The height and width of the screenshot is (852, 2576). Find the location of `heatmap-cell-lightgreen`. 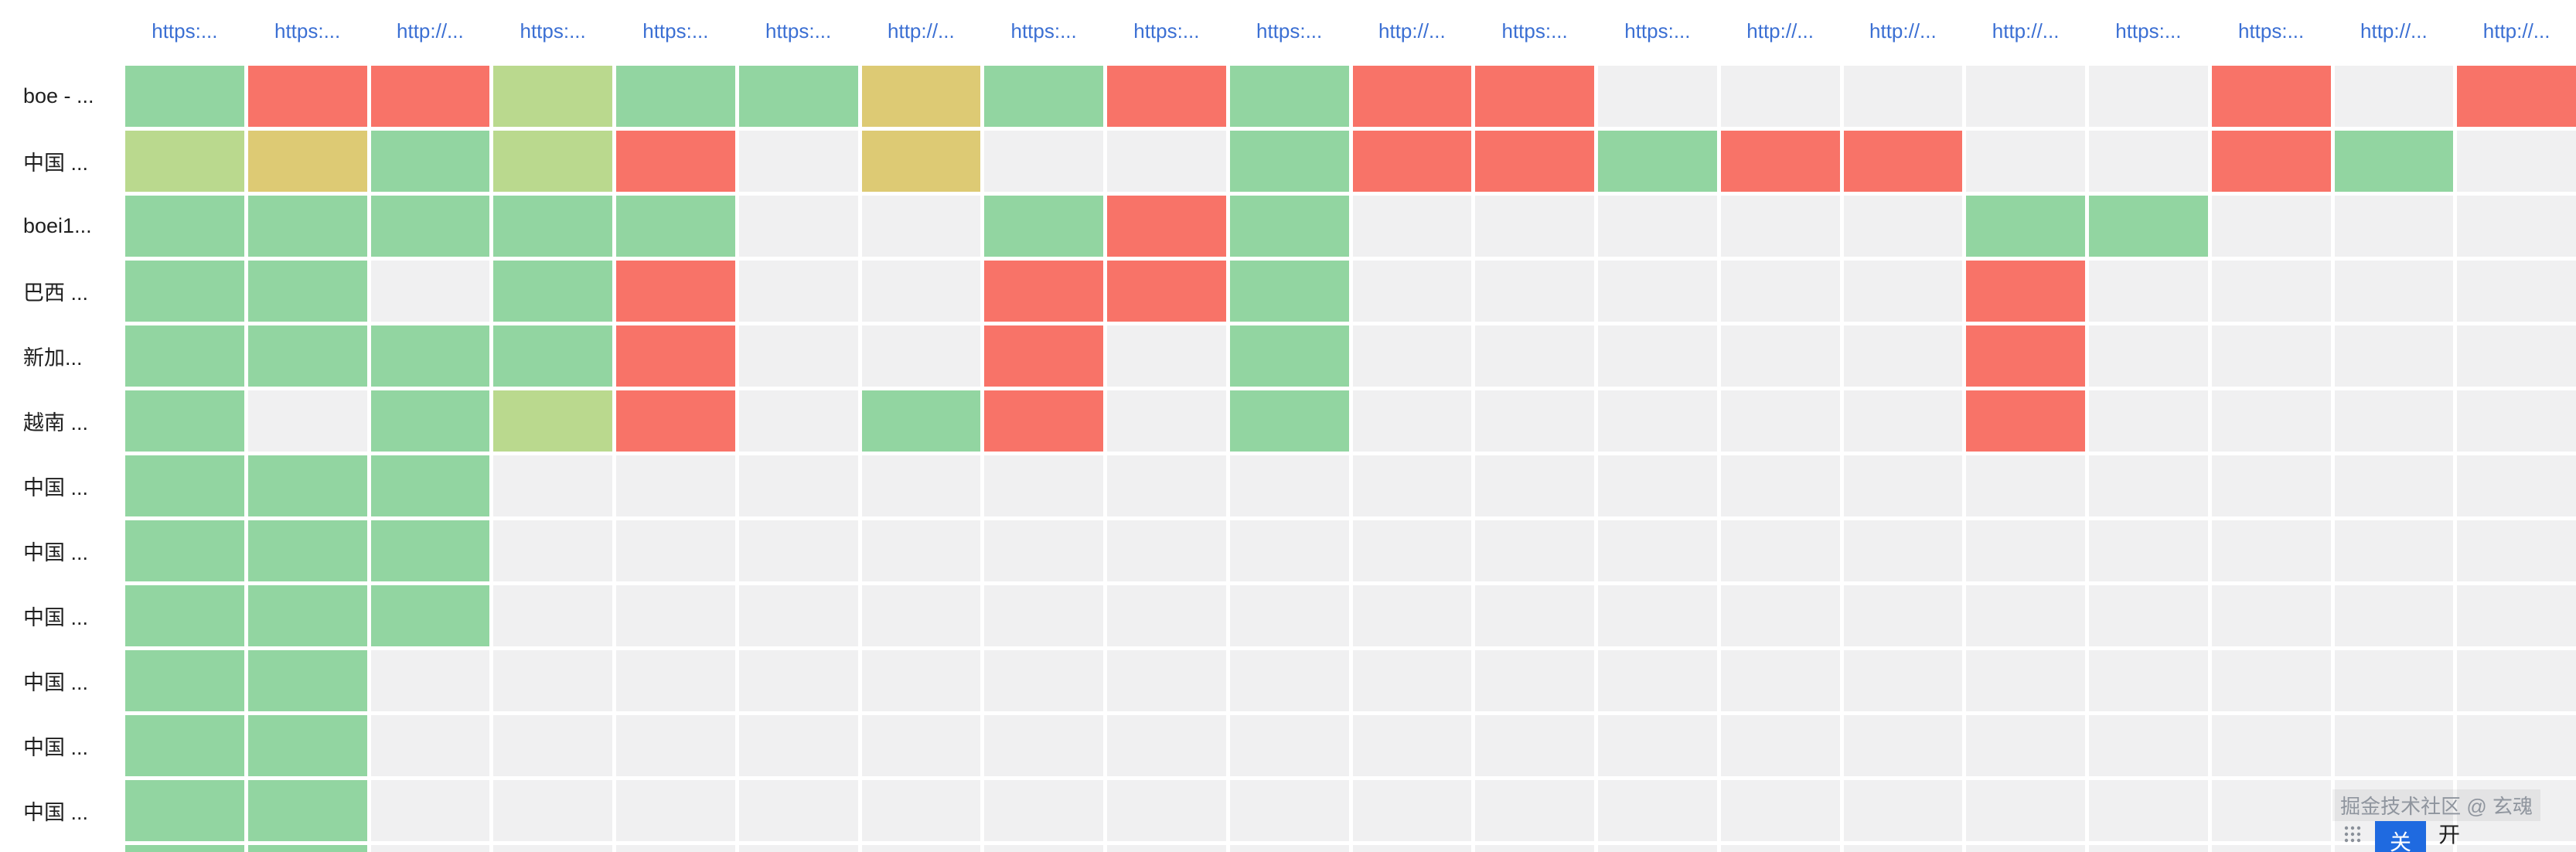

heatmap-cell-lightgreen is located at coordinates (552, 421).